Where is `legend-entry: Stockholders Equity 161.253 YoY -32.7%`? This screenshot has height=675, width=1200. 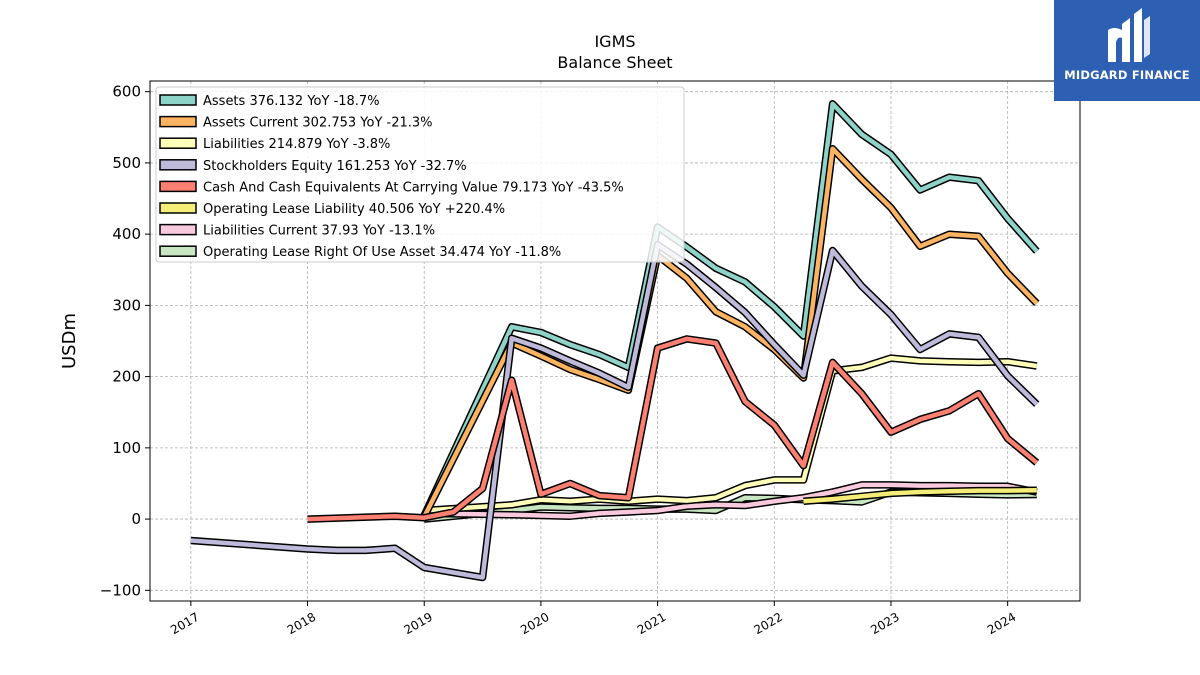 legend-entry: Stockholders Equity 161.253 YoY -32.7% is located at coordinates (335, 166).